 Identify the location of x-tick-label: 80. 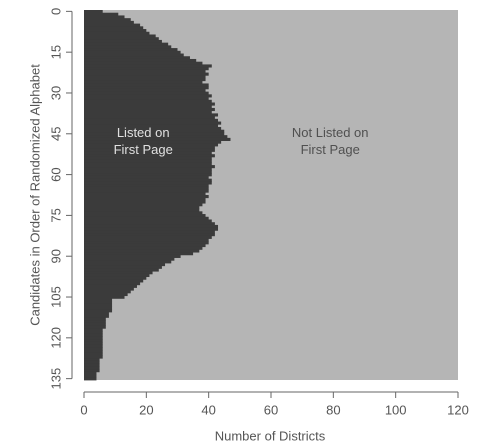
(333, 409).